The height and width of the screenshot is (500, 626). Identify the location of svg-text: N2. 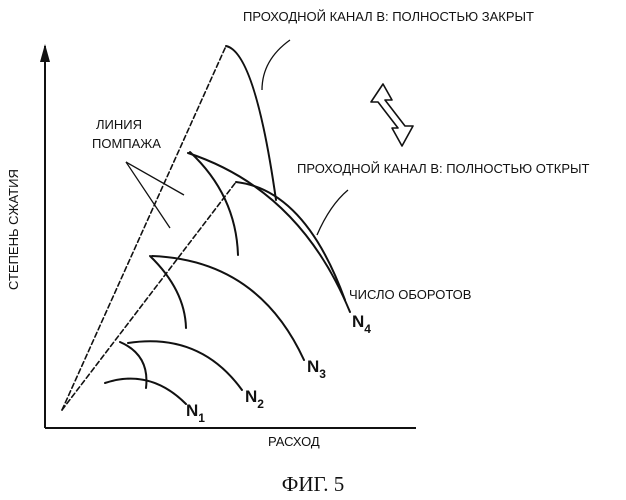
(254, 399).